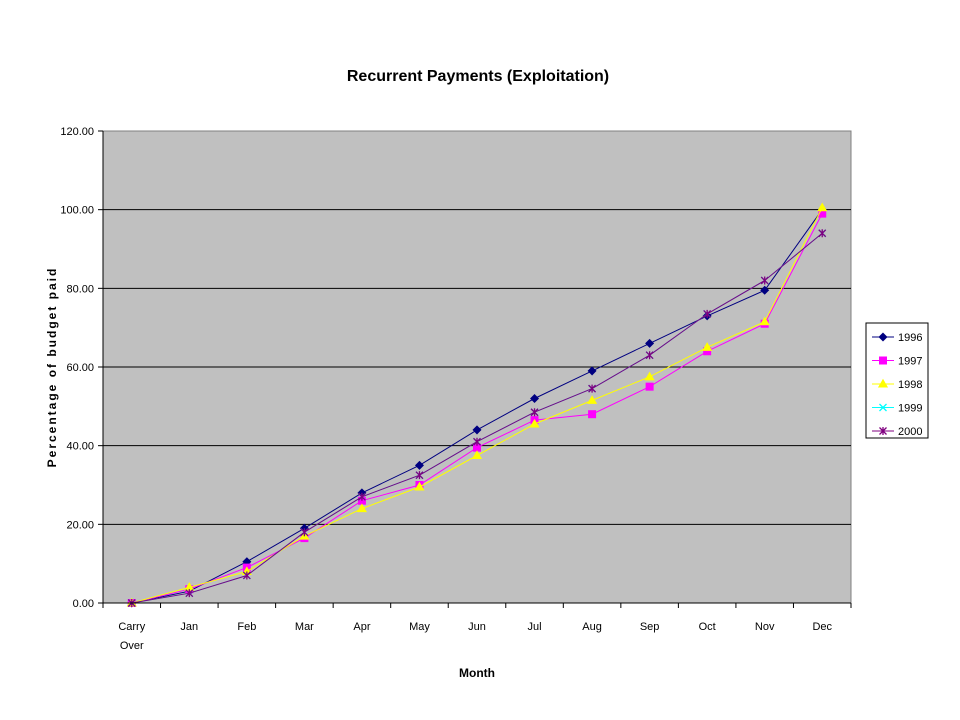 The height and width of the screenshot is (720, 960). I want to click on x-tick-label: Jul, so click(535, 627).